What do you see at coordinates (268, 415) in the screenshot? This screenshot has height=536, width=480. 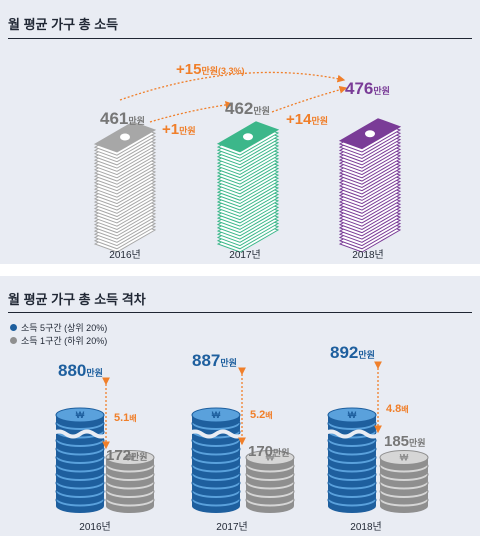 I see `ratio-unit-2017: 배` at bounding box center [268, 415].